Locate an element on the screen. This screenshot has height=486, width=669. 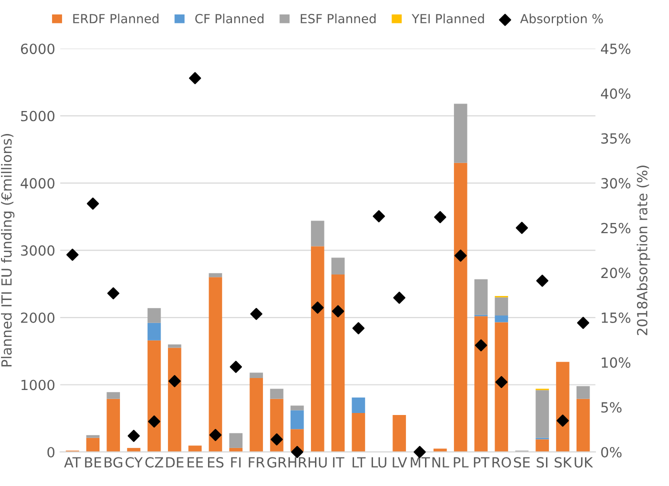
x-tick-label: ES is located at coordinates (216, 462).